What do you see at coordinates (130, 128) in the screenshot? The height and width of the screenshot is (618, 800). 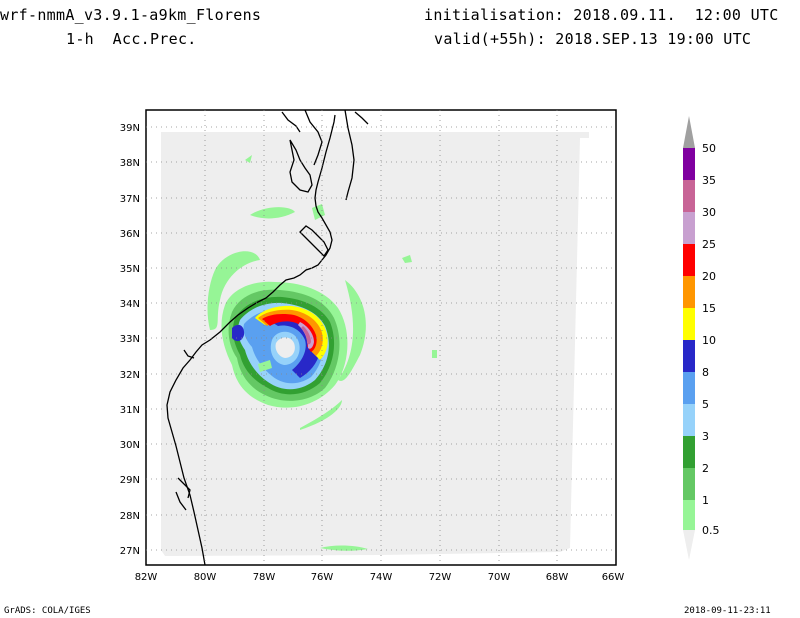 I see `lat-label: 39N` at bounding box center [130, 128].